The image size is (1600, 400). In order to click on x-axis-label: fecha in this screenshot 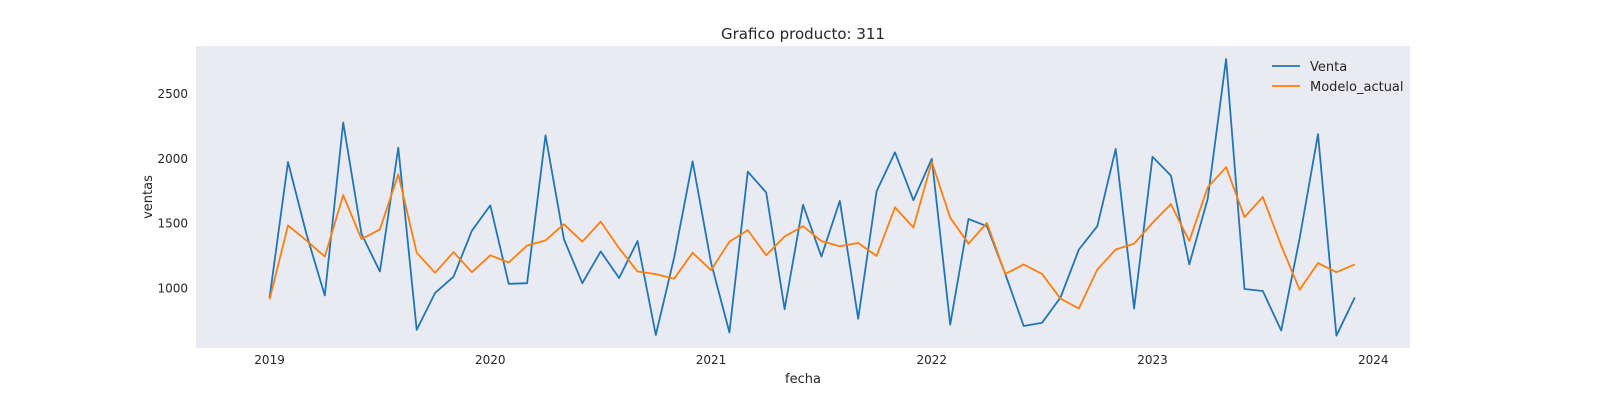, I will do `click(803, 379)`.